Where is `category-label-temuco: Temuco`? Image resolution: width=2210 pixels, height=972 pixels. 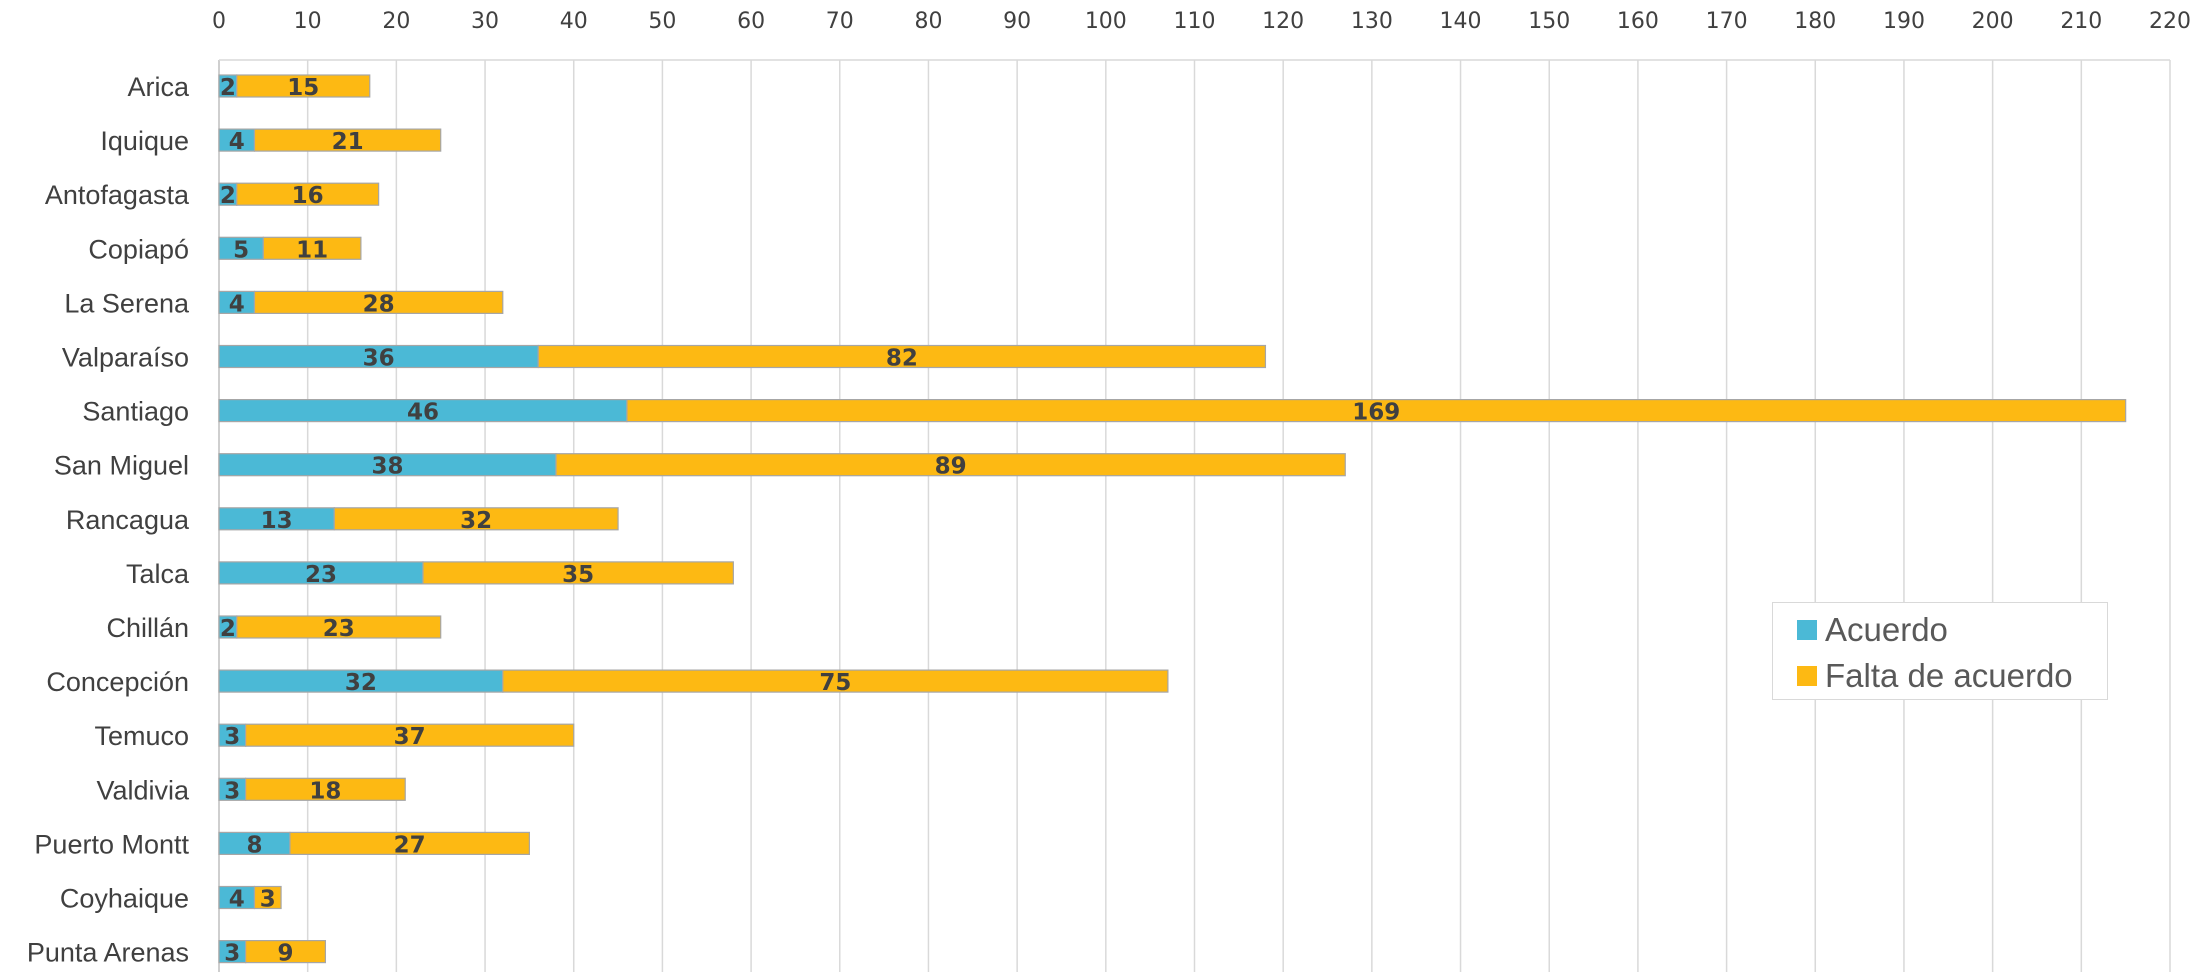 category-label-temuco: Temuco is located at coordinates (141, 736).